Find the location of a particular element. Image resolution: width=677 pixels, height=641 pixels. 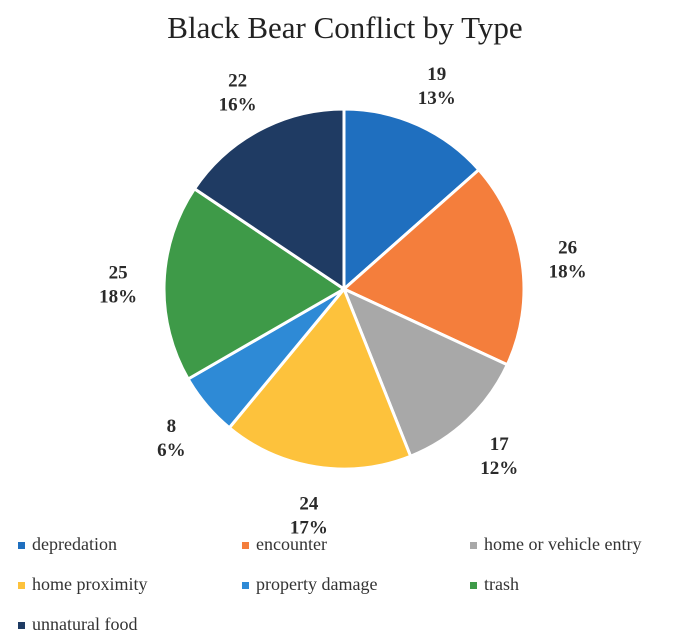

data-label-value: 19 is located at coordinates (436, 74).